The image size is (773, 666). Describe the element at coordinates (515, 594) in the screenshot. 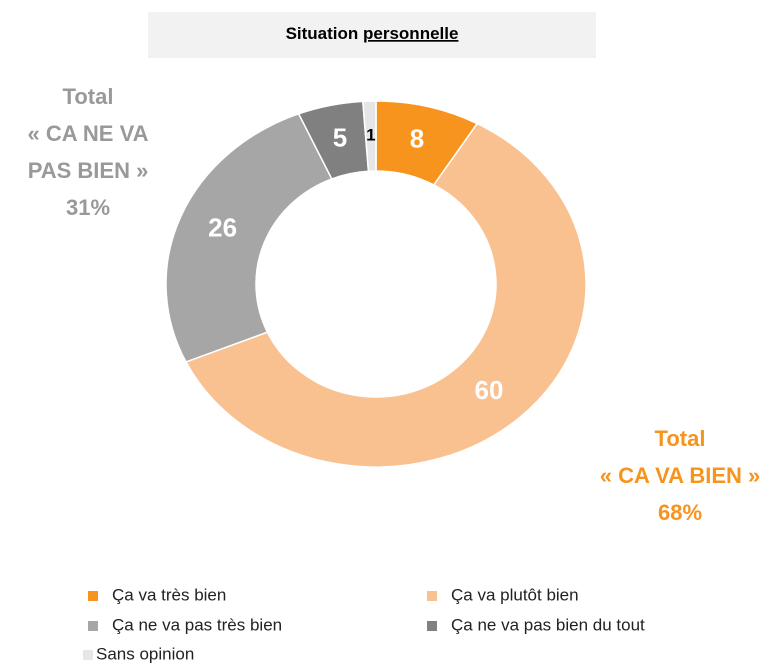

I see `legend-label: Ça va plutôt bien` at that location.